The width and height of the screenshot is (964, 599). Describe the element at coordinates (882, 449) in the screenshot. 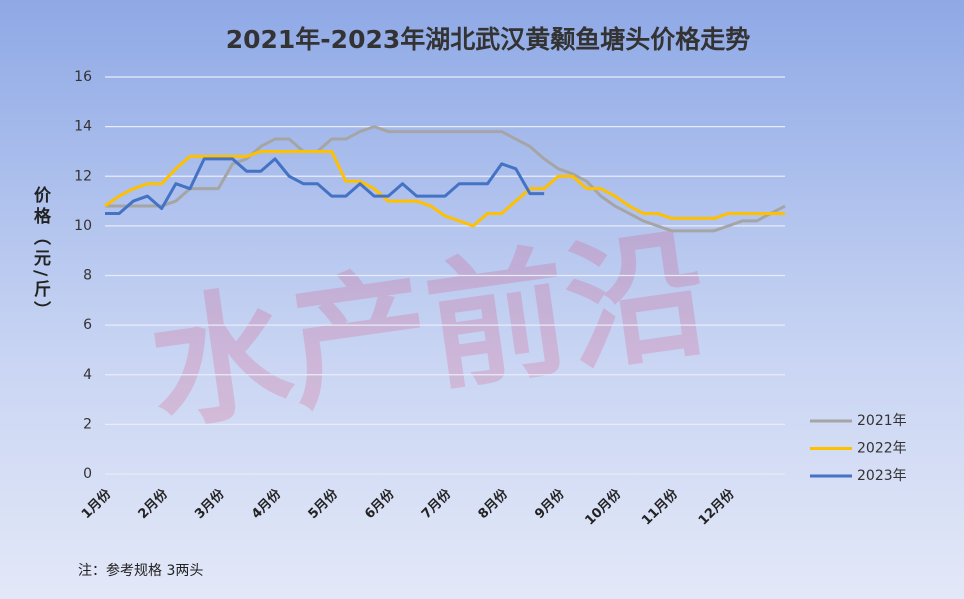

I see `legend-label: 2022年` at that location.